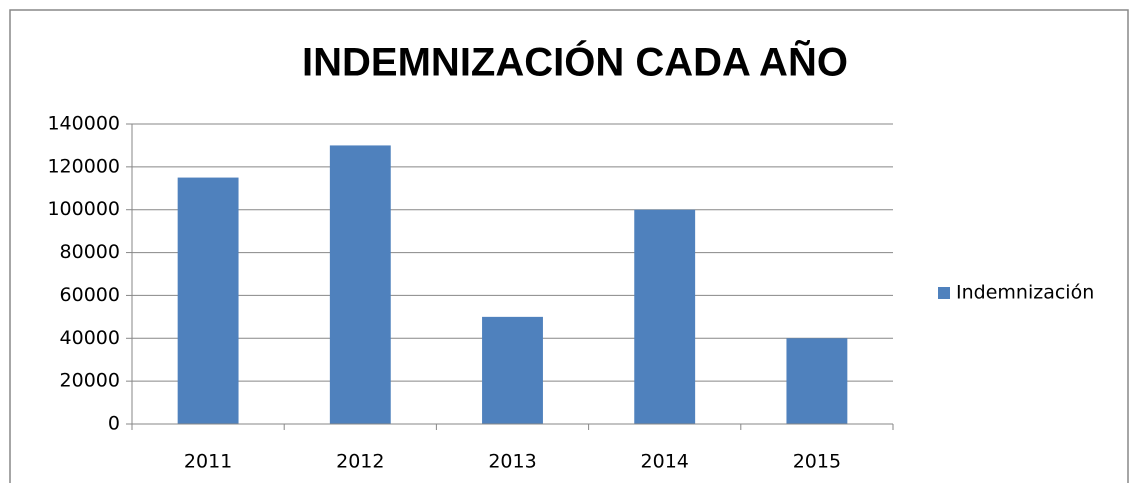 The height and width of the screenshot is (483, 1133). What do you see at coordinates (944, 293) in the screenshot?
I see `legend-swatch` at bounding box center [944, 293].